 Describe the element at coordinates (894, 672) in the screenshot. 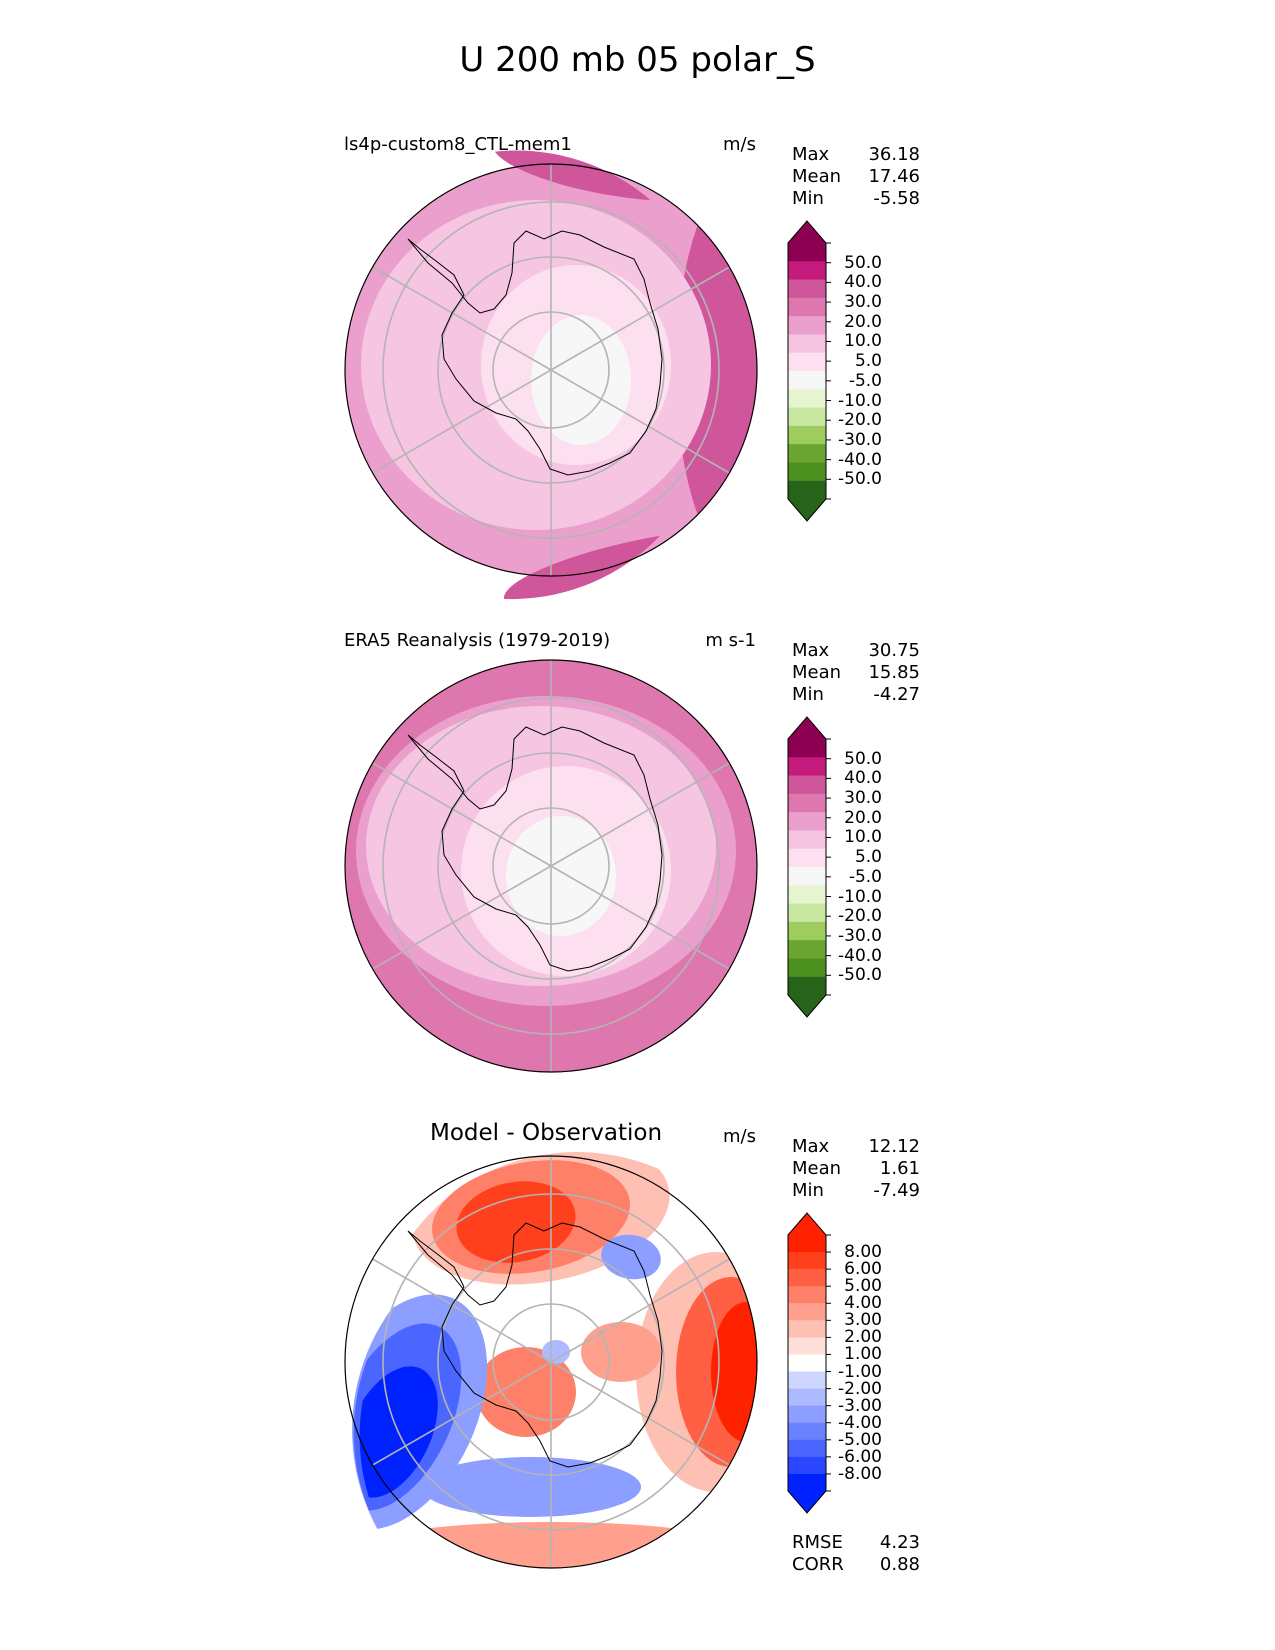

I see `panel2-mean: 15.85` at that location.